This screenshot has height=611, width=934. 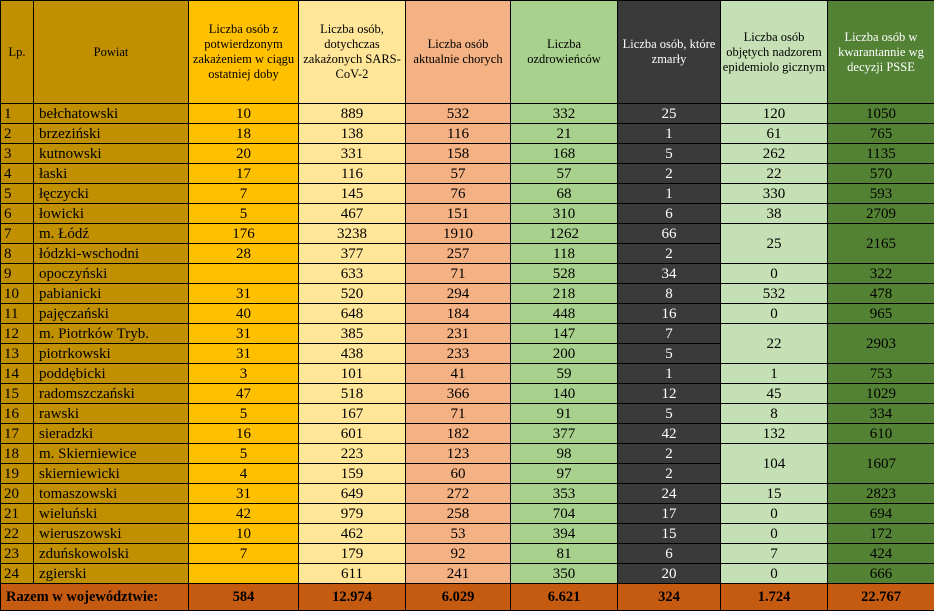 What do you see at coordinates (458, 313) in the screenshot?
I see `cell-chorych: 184` at bounding box center [458, 313].